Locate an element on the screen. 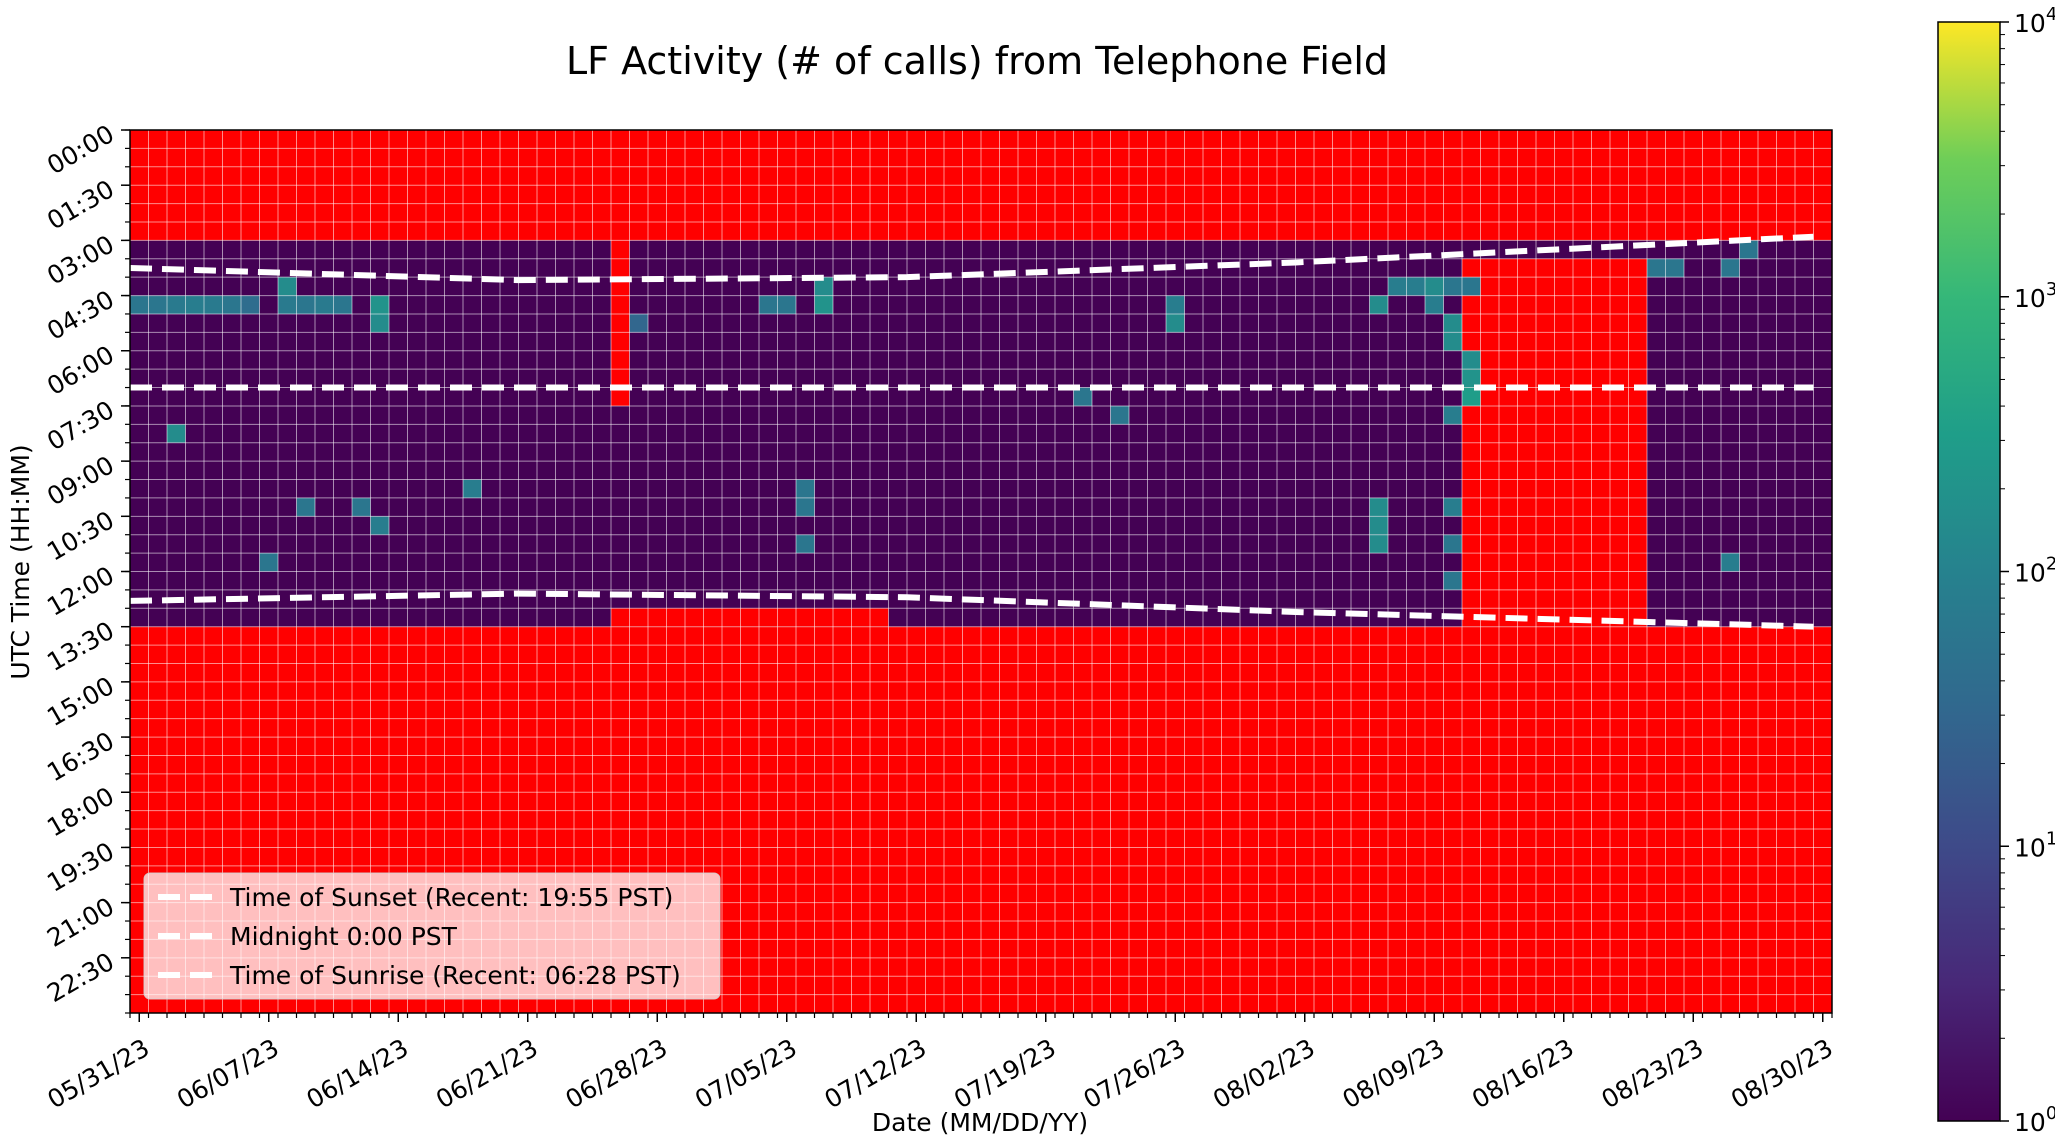 This screenshot has height=1146, width=2055. x-tick-label: 08/02/23 is located at coordinates (1264, 1073).